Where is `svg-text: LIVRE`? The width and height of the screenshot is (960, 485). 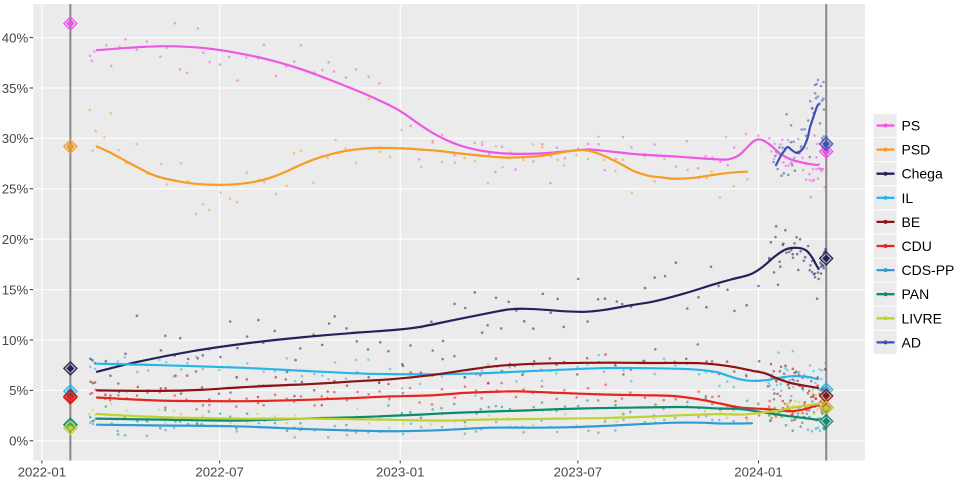
svg-text: LIVRE is located at coordinates (922, 318).